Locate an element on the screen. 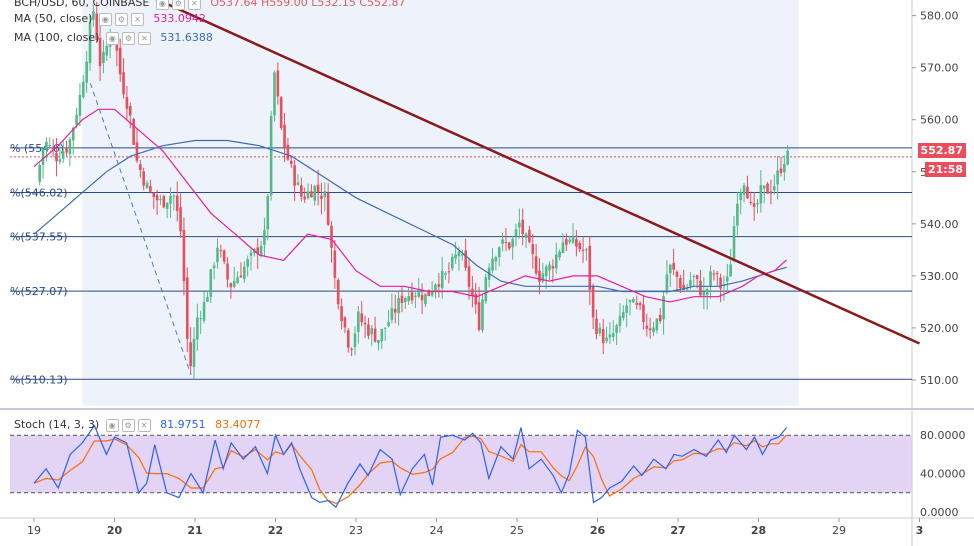 The width and height of the screenshot is (974, 546). time-tick-label: 3 is located at coordinates (920, 530).